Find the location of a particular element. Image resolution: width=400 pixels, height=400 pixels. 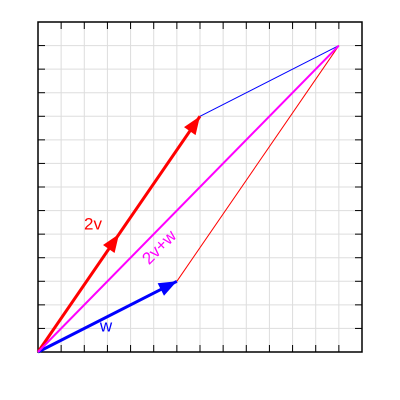

vector-label: w is located at coordinates (106, 325).